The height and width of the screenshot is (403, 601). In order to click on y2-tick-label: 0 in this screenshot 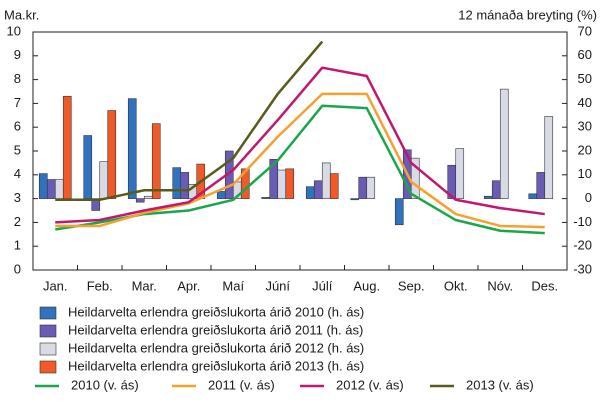, I will do `click(588, 197)`.